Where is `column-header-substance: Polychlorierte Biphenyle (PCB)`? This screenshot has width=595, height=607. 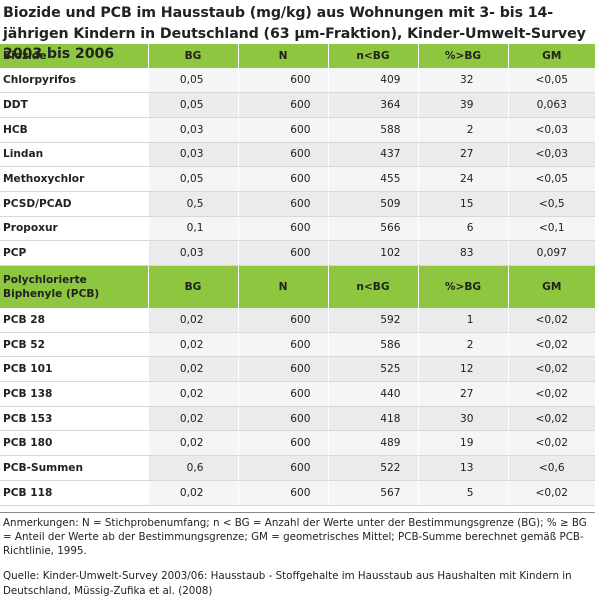
column-header-substance: Polychlorierte Biphenyle (PCB) is located at coordinates (74, 286).